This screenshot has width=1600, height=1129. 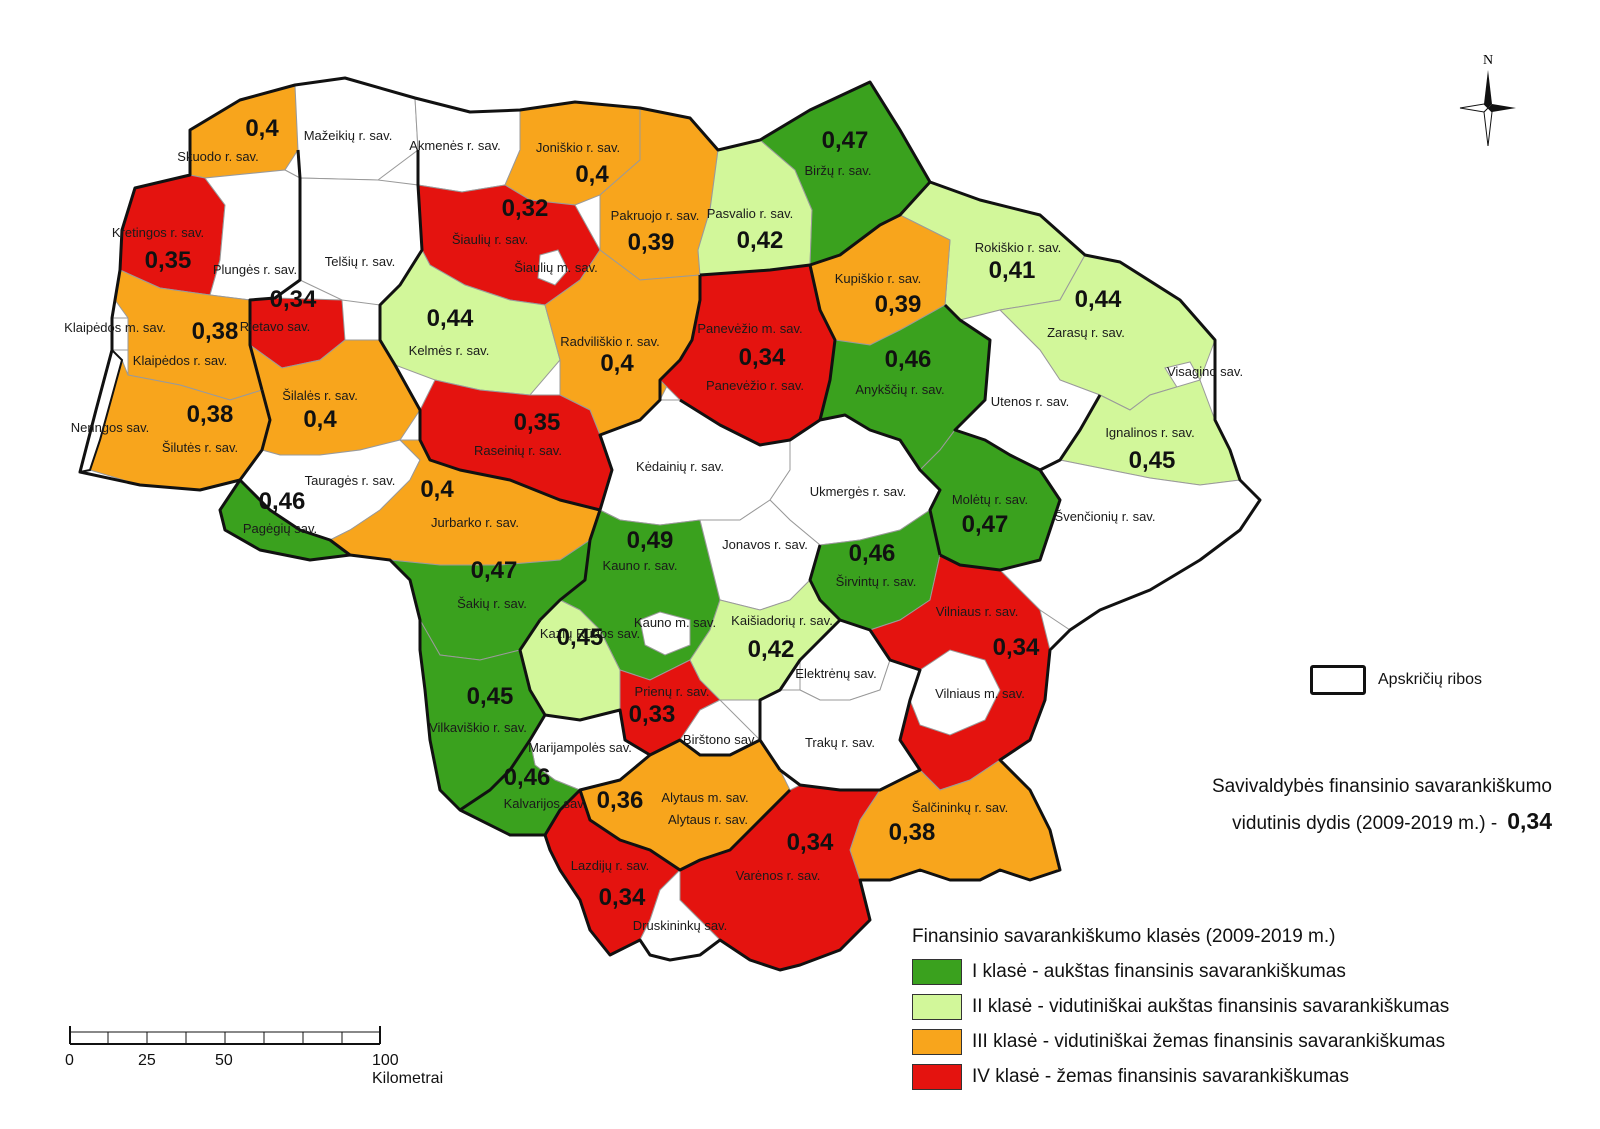 I want to click on municipality-name: Raseinių r. sav., so click(x=518, y=450).